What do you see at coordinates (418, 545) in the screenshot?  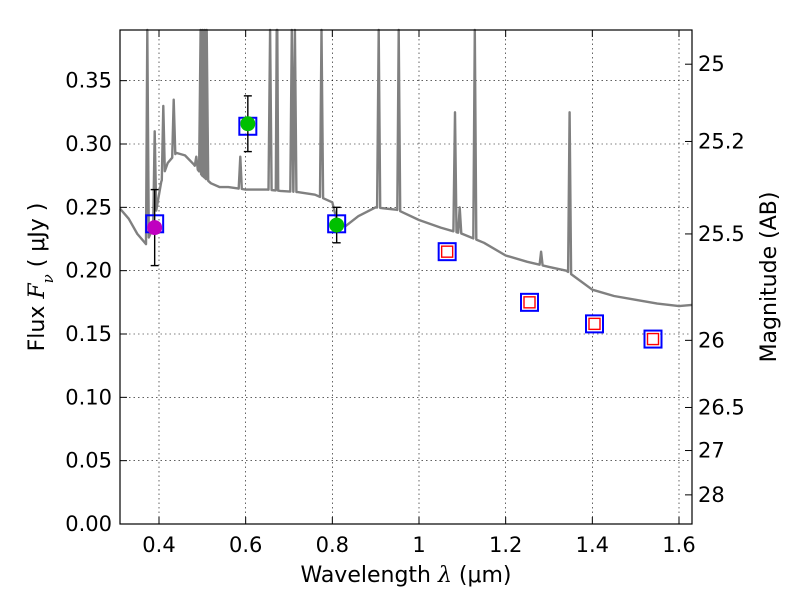 I see `x-tick-label: 1` at bounding box center [418, 545].